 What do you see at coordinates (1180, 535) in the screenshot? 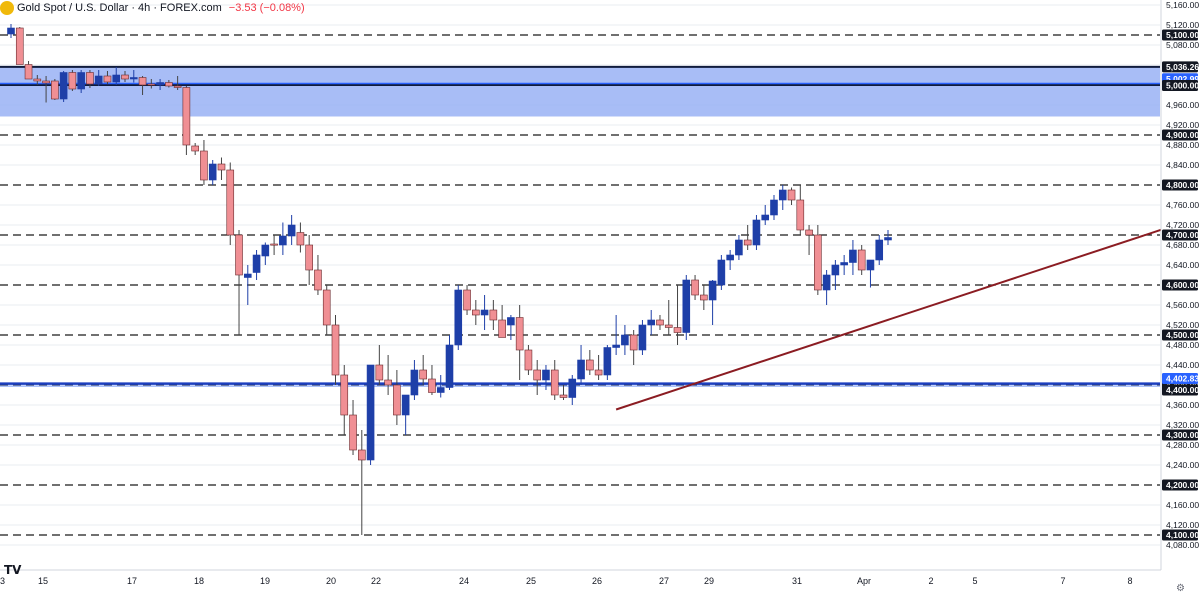
I see `level-price-label: 4,100.00` at bounding box center [1180, 535].